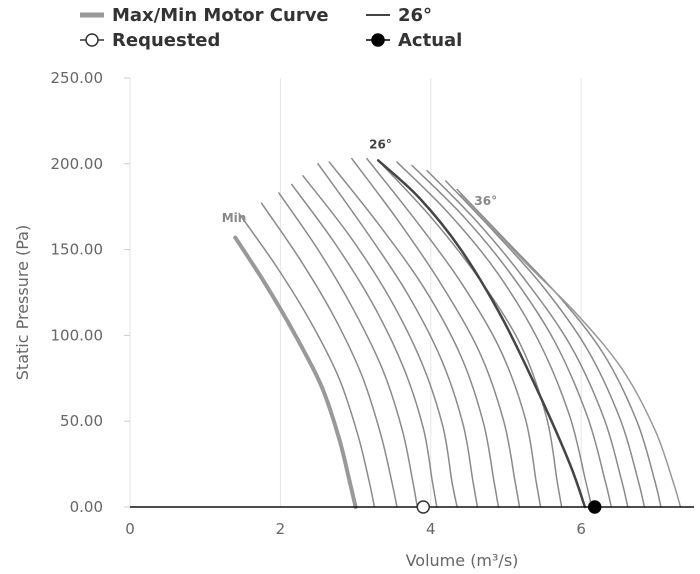 The width and height of the screenshot is (700, 574). I want to click on x-axis-ticks: 0 2 4 6, so click(355, 529).